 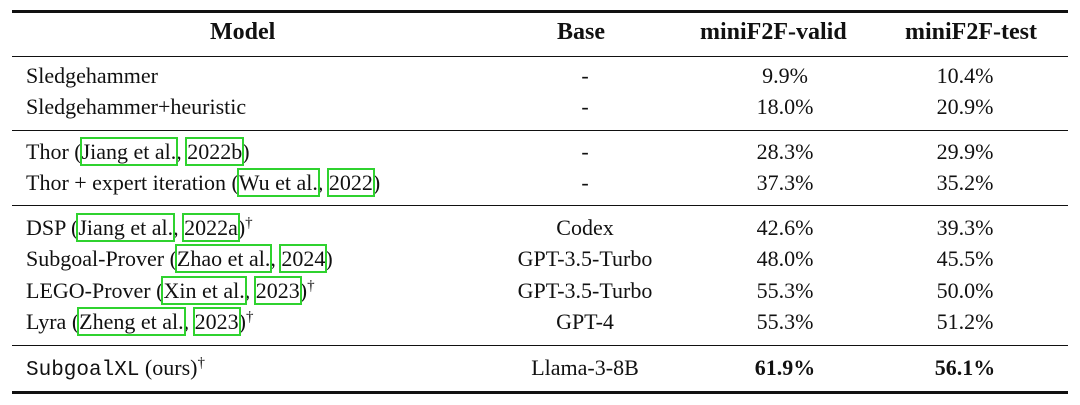 What do you see at coordinates (773, 32) in the screenshot?
I see `header-minif2f-valid: miniF2F-valid` at bounding box center [773, 32].